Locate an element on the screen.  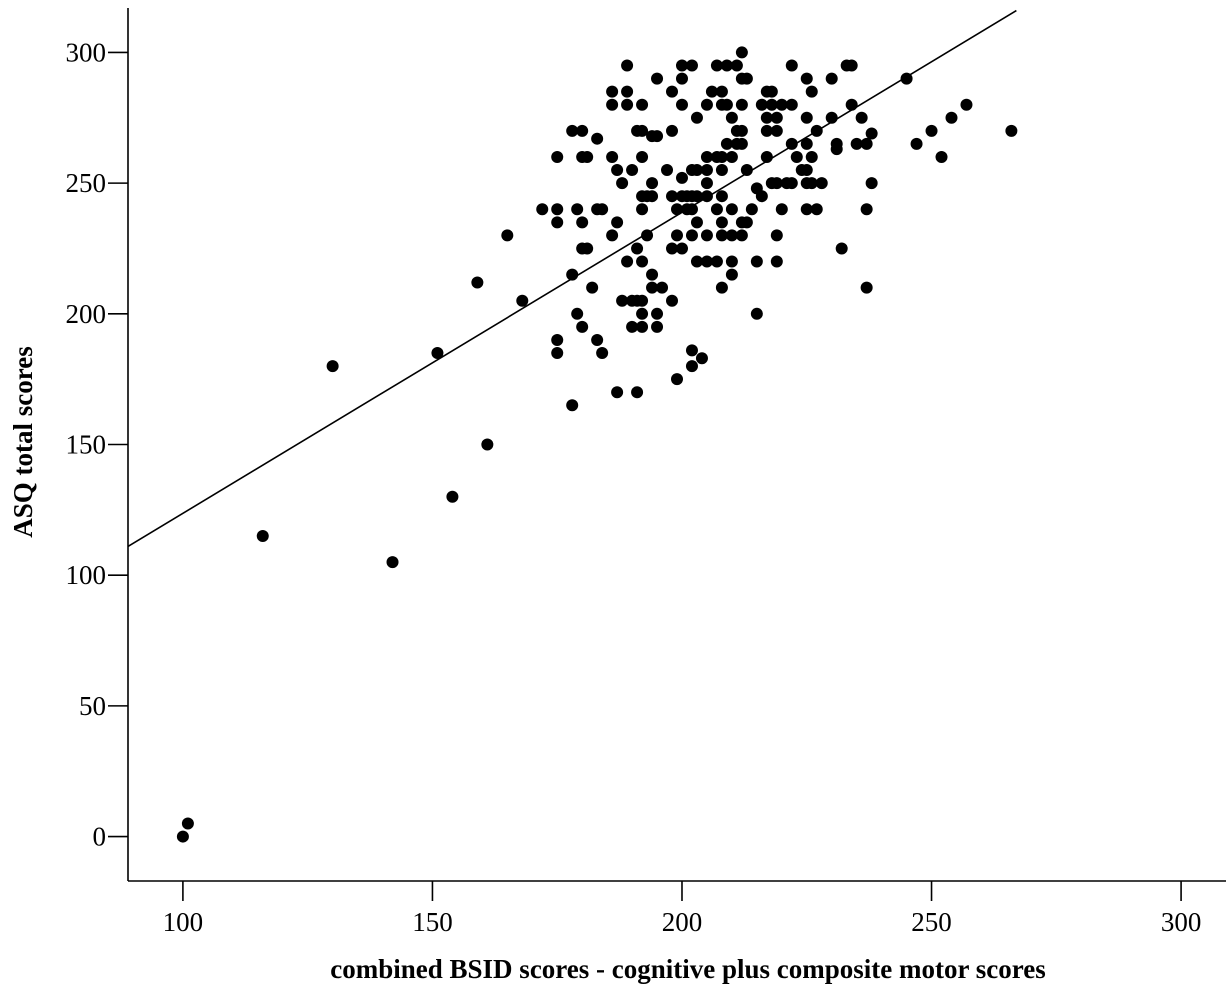
y-tick-label: 150 is located at coordinates (86, 445).